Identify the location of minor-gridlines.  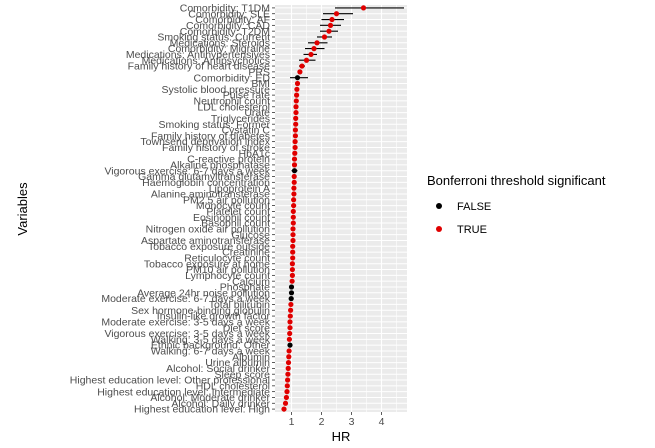
(351, 208).